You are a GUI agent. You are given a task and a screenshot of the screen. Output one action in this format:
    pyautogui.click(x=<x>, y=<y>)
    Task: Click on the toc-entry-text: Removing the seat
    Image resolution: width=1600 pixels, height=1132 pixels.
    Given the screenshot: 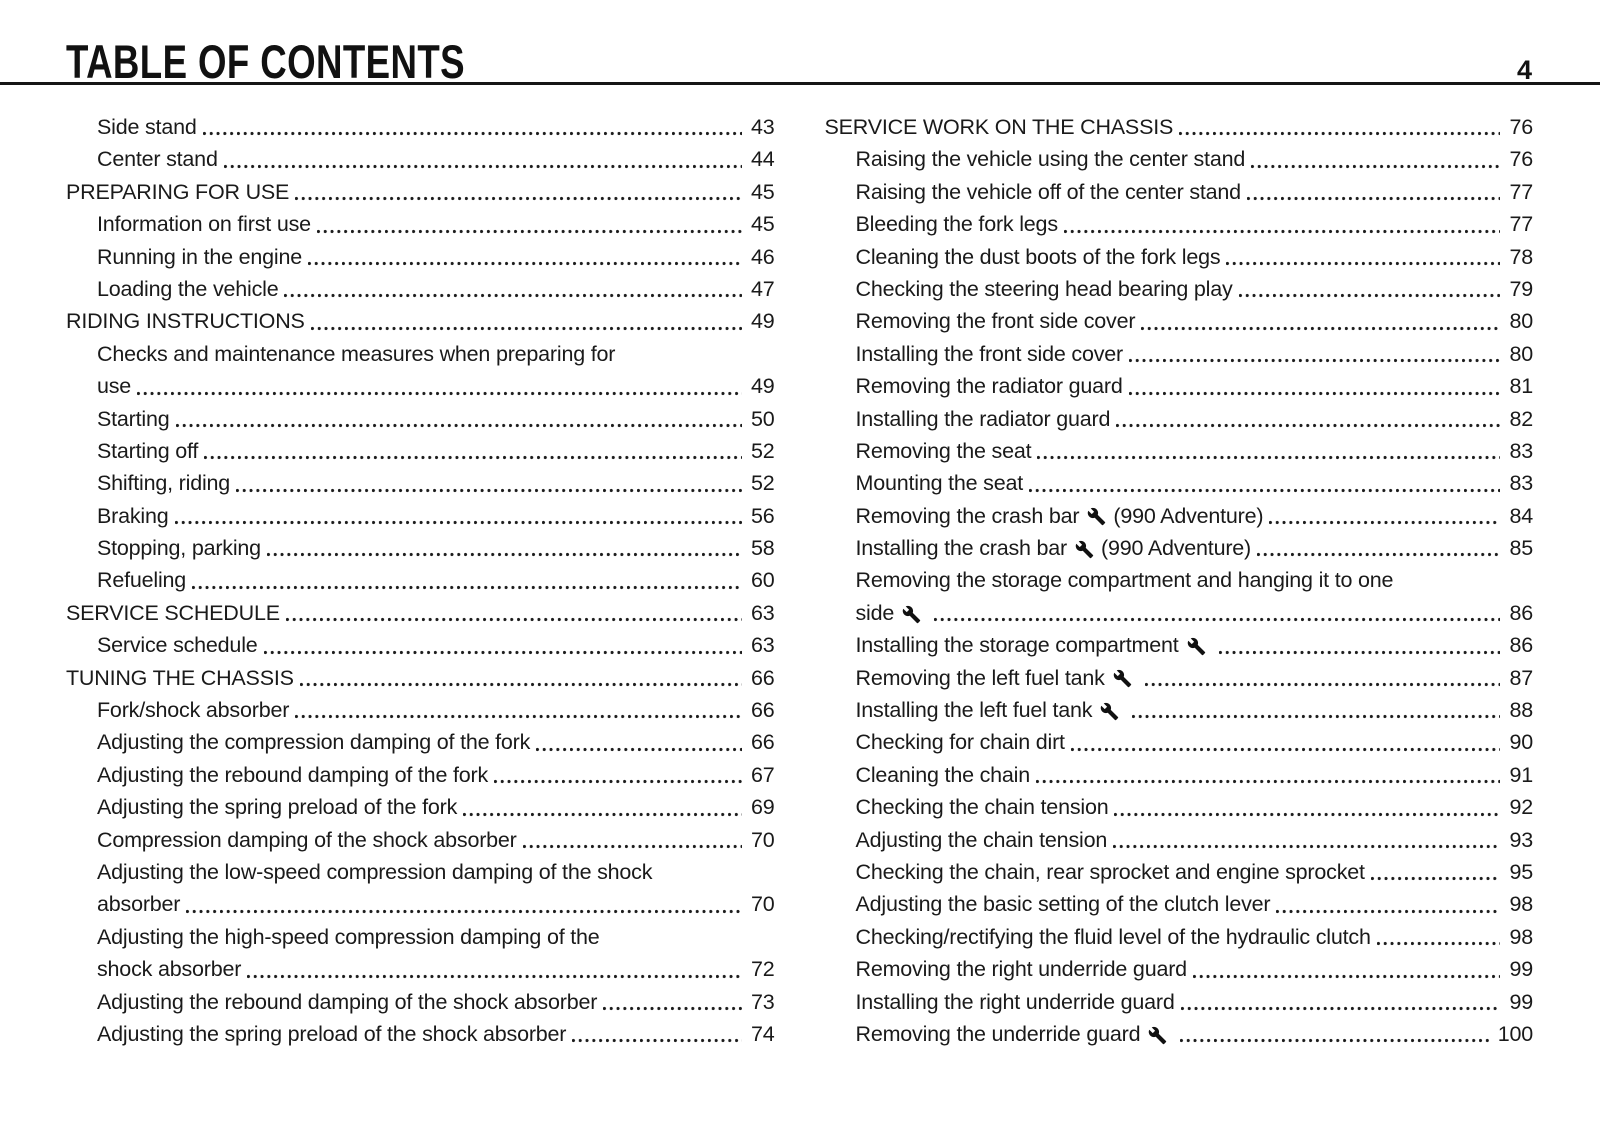 What is the action you would take?
    pyautogui.click(x=943, y=450)
    